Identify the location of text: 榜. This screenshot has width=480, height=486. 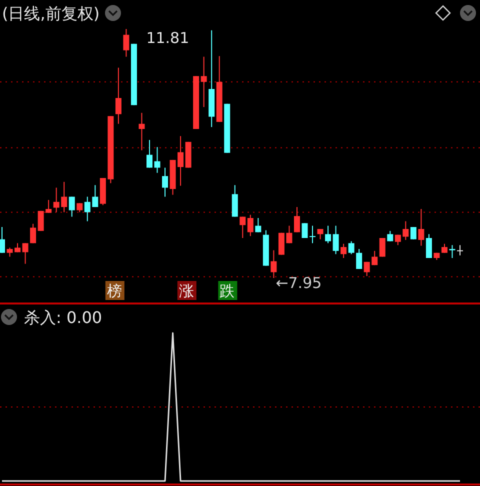
(114, 291).